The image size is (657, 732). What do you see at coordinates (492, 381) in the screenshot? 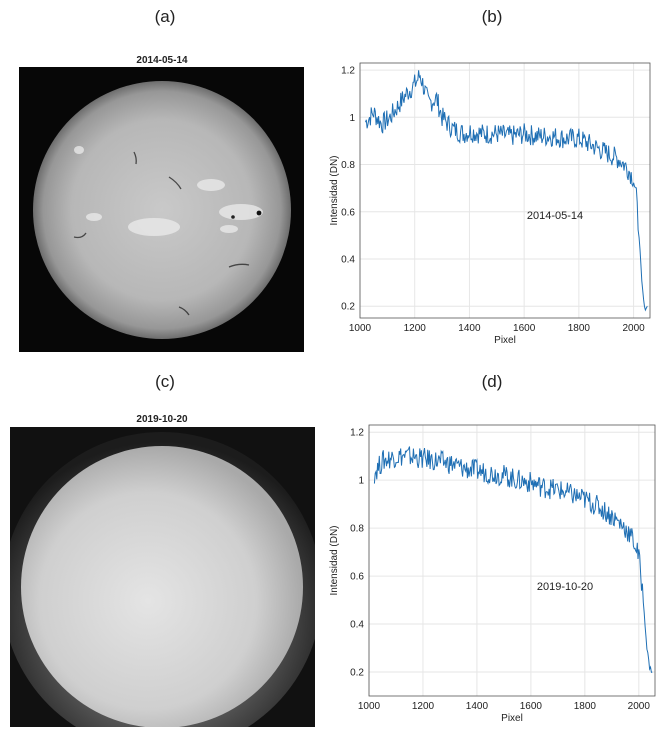
I see `panel-label-d: (d)` at bounding box center [492, 381].